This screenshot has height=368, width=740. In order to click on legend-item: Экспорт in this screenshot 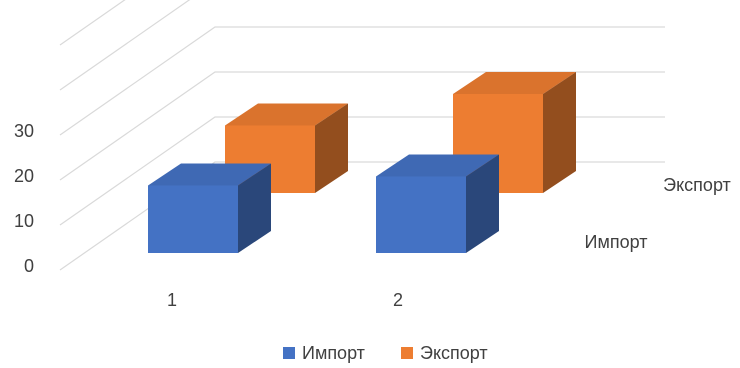, I will do `click(444, 353)`.